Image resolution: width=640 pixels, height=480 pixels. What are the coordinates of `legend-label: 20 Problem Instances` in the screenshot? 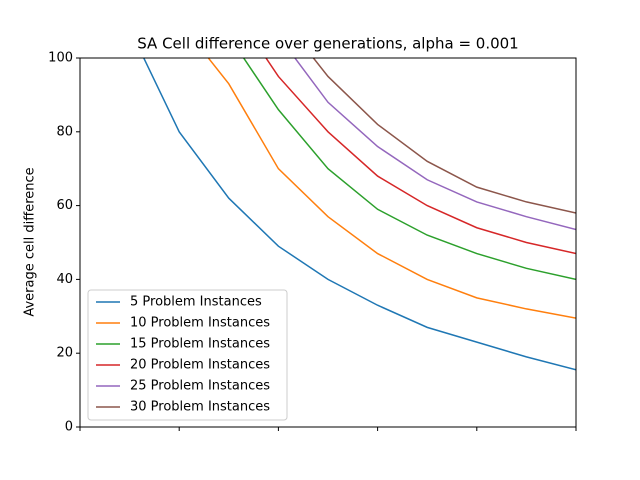 It's located at (200, 365).